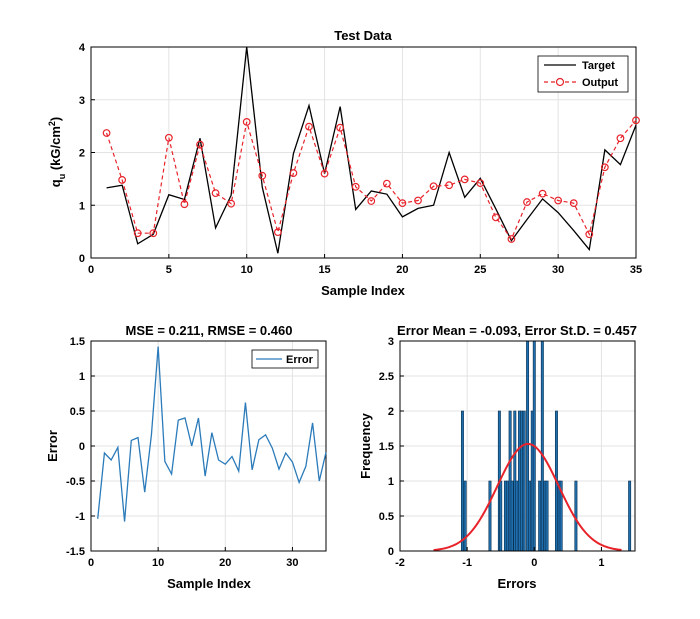 The height and width of the screenshot is (619, 700). Describe the element at coordinates (75, 482) in the screenshot. I see `y-tick-label: -0.5` at that location.